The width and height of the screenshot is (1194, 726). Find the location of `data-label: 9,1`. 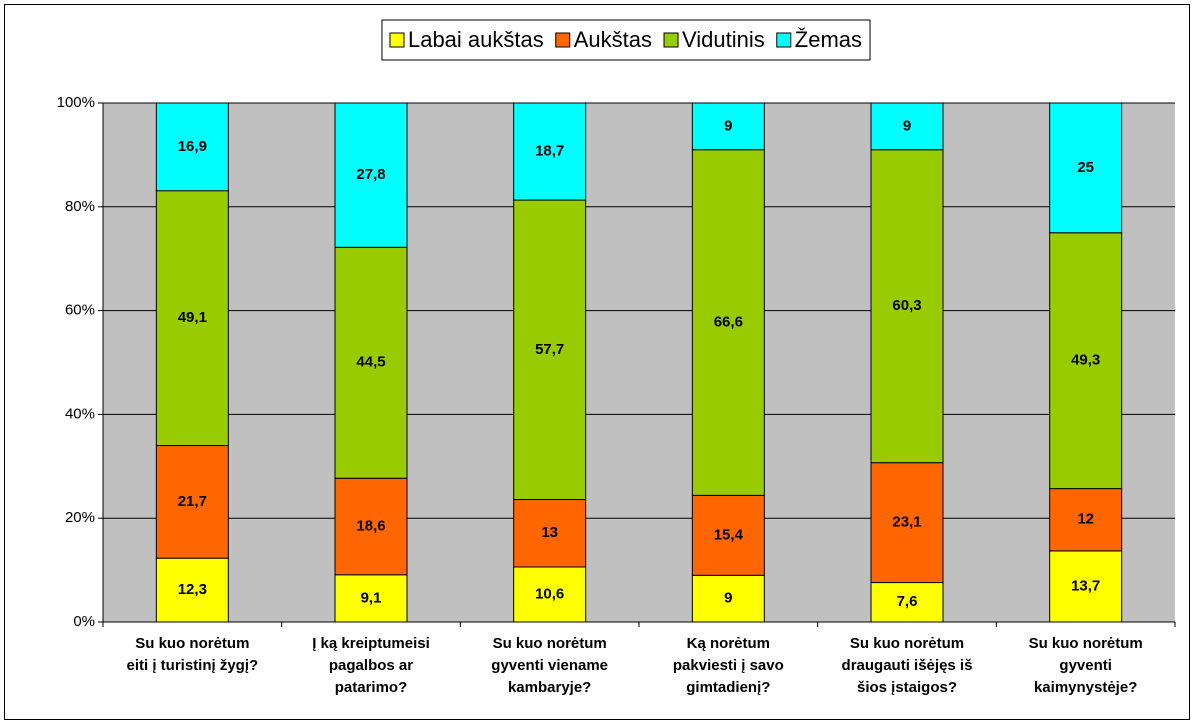

data-label: 9,1 is located at coordinates (371, 597).